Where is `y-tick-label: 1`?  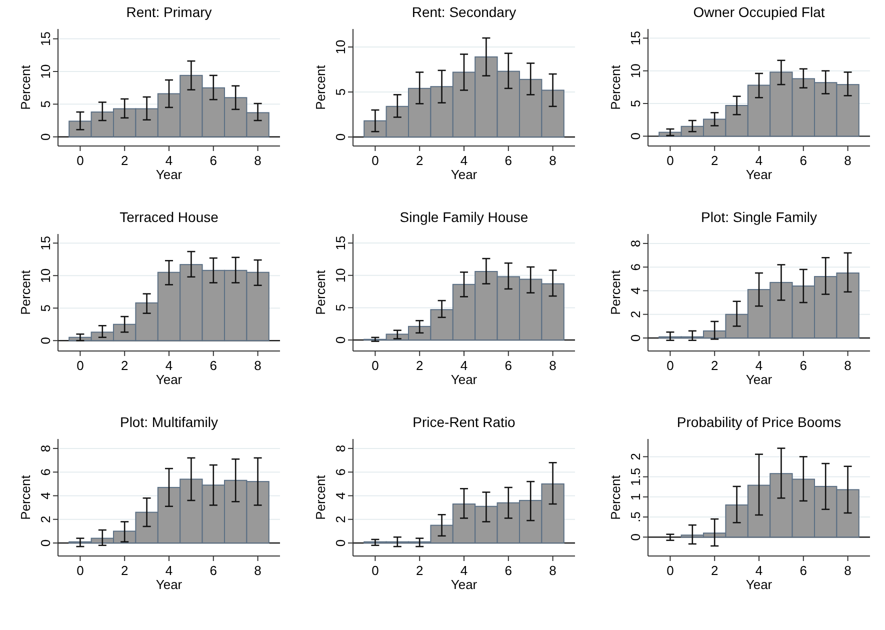
y-tick-label: 1 is located at coordinates (635, 497).